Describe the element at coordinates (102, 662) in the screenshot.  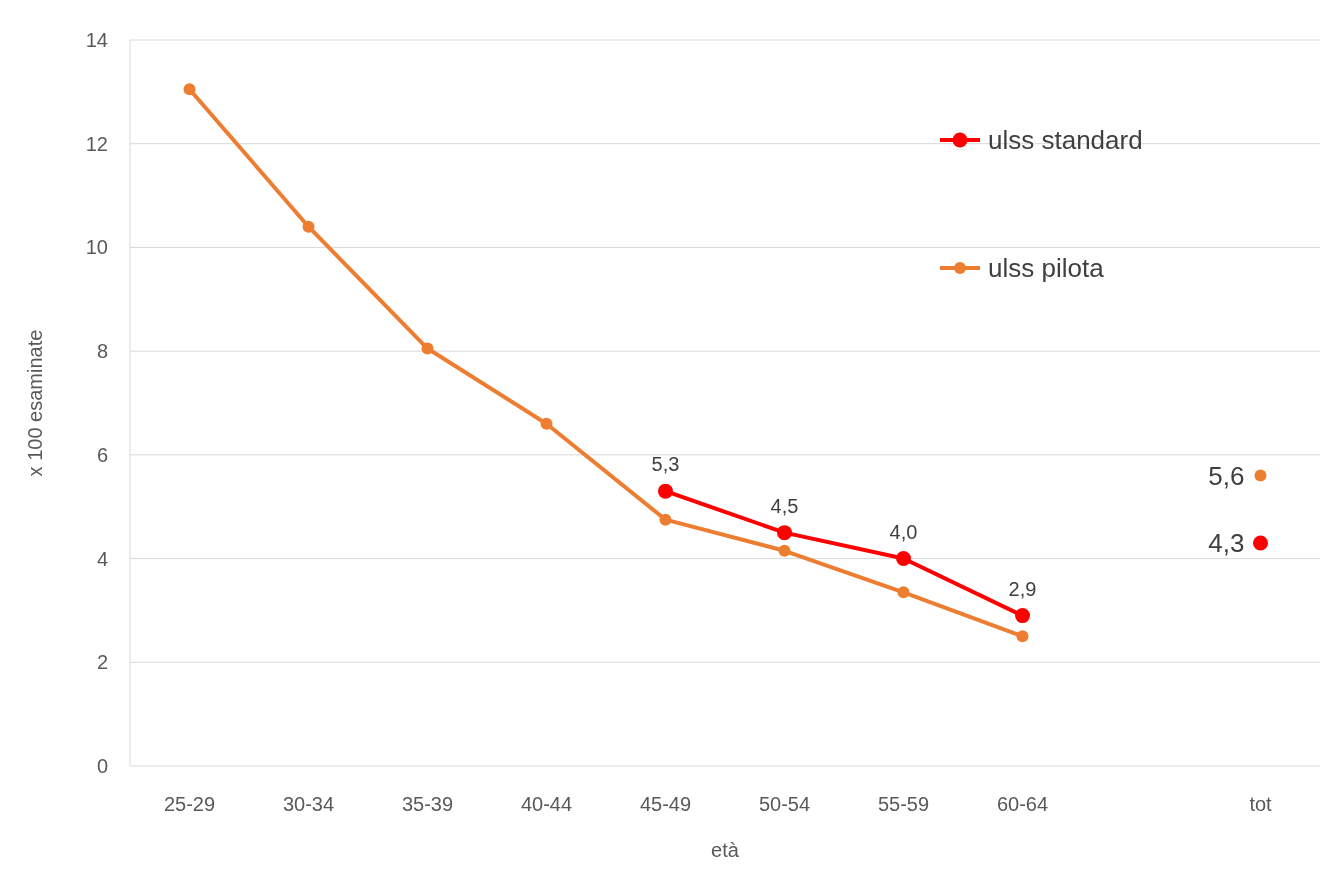
I see `y-tick-label: 2` at that location.